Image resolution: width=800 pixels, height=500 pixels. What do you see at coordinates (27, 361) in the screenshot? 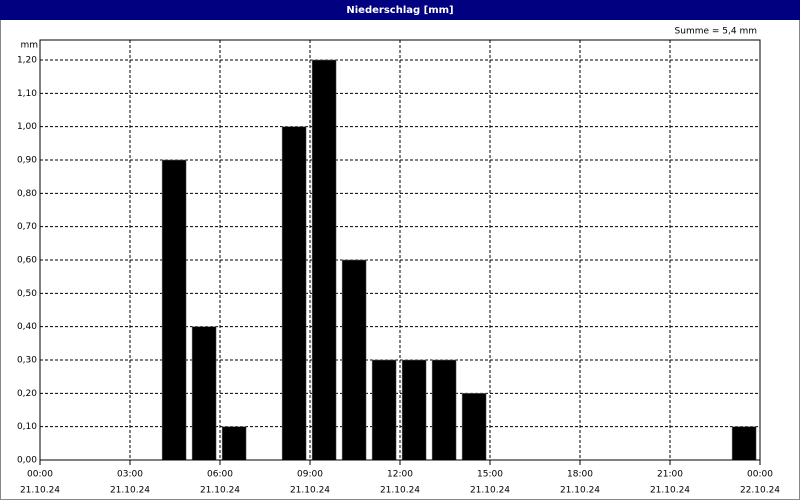
I see `y-tick-label: 0,30` at bounding box center [27, 361].